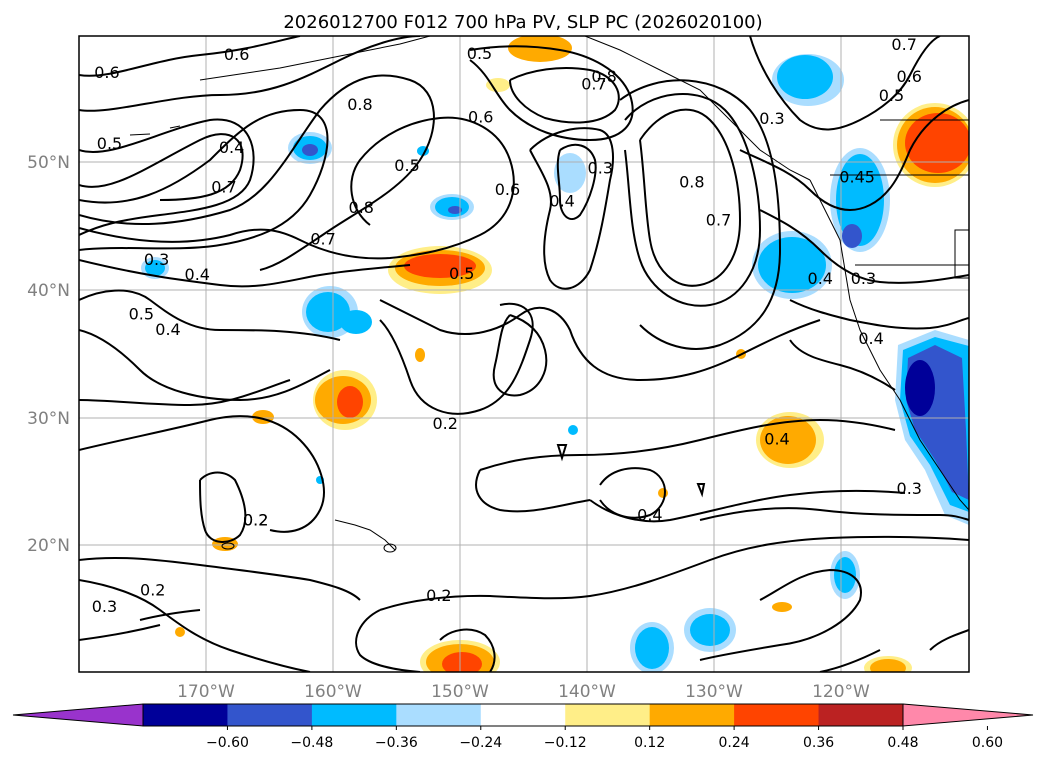 The height and width of the screenshot is (769, 1047). Describe the element at coordinates (714, 692) in the screenshot. I see `lon-label-130w: 130°W` at that location.